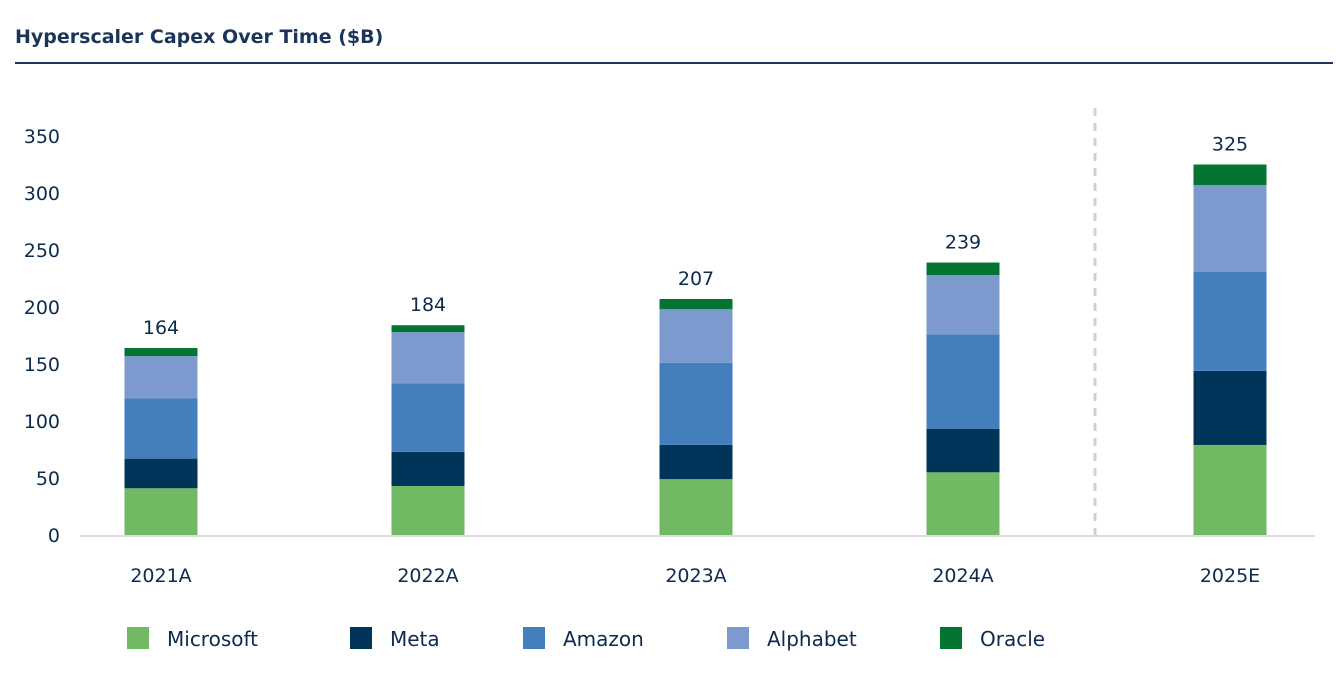 This screenshot has width=1336, height=682. Describe the element at coordinates (415, 639) in the screenshot. I see `legend-label: Meta` at that location.